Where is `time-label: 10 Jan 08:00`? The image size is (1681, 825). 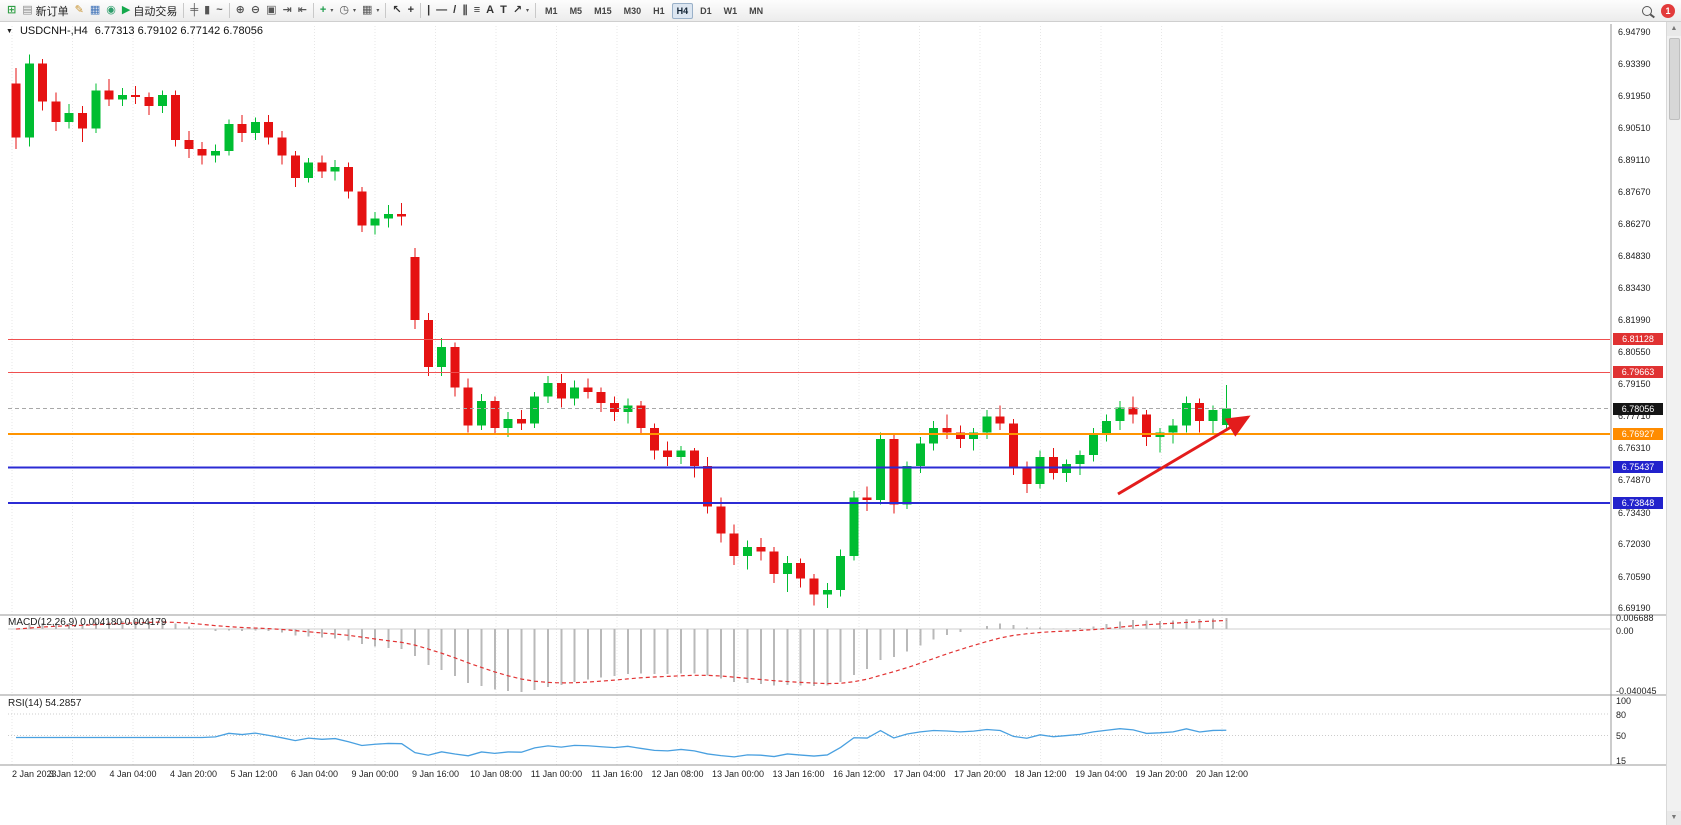 time-label: 10 Jan 08:00 is located at coordinates (496, 774).